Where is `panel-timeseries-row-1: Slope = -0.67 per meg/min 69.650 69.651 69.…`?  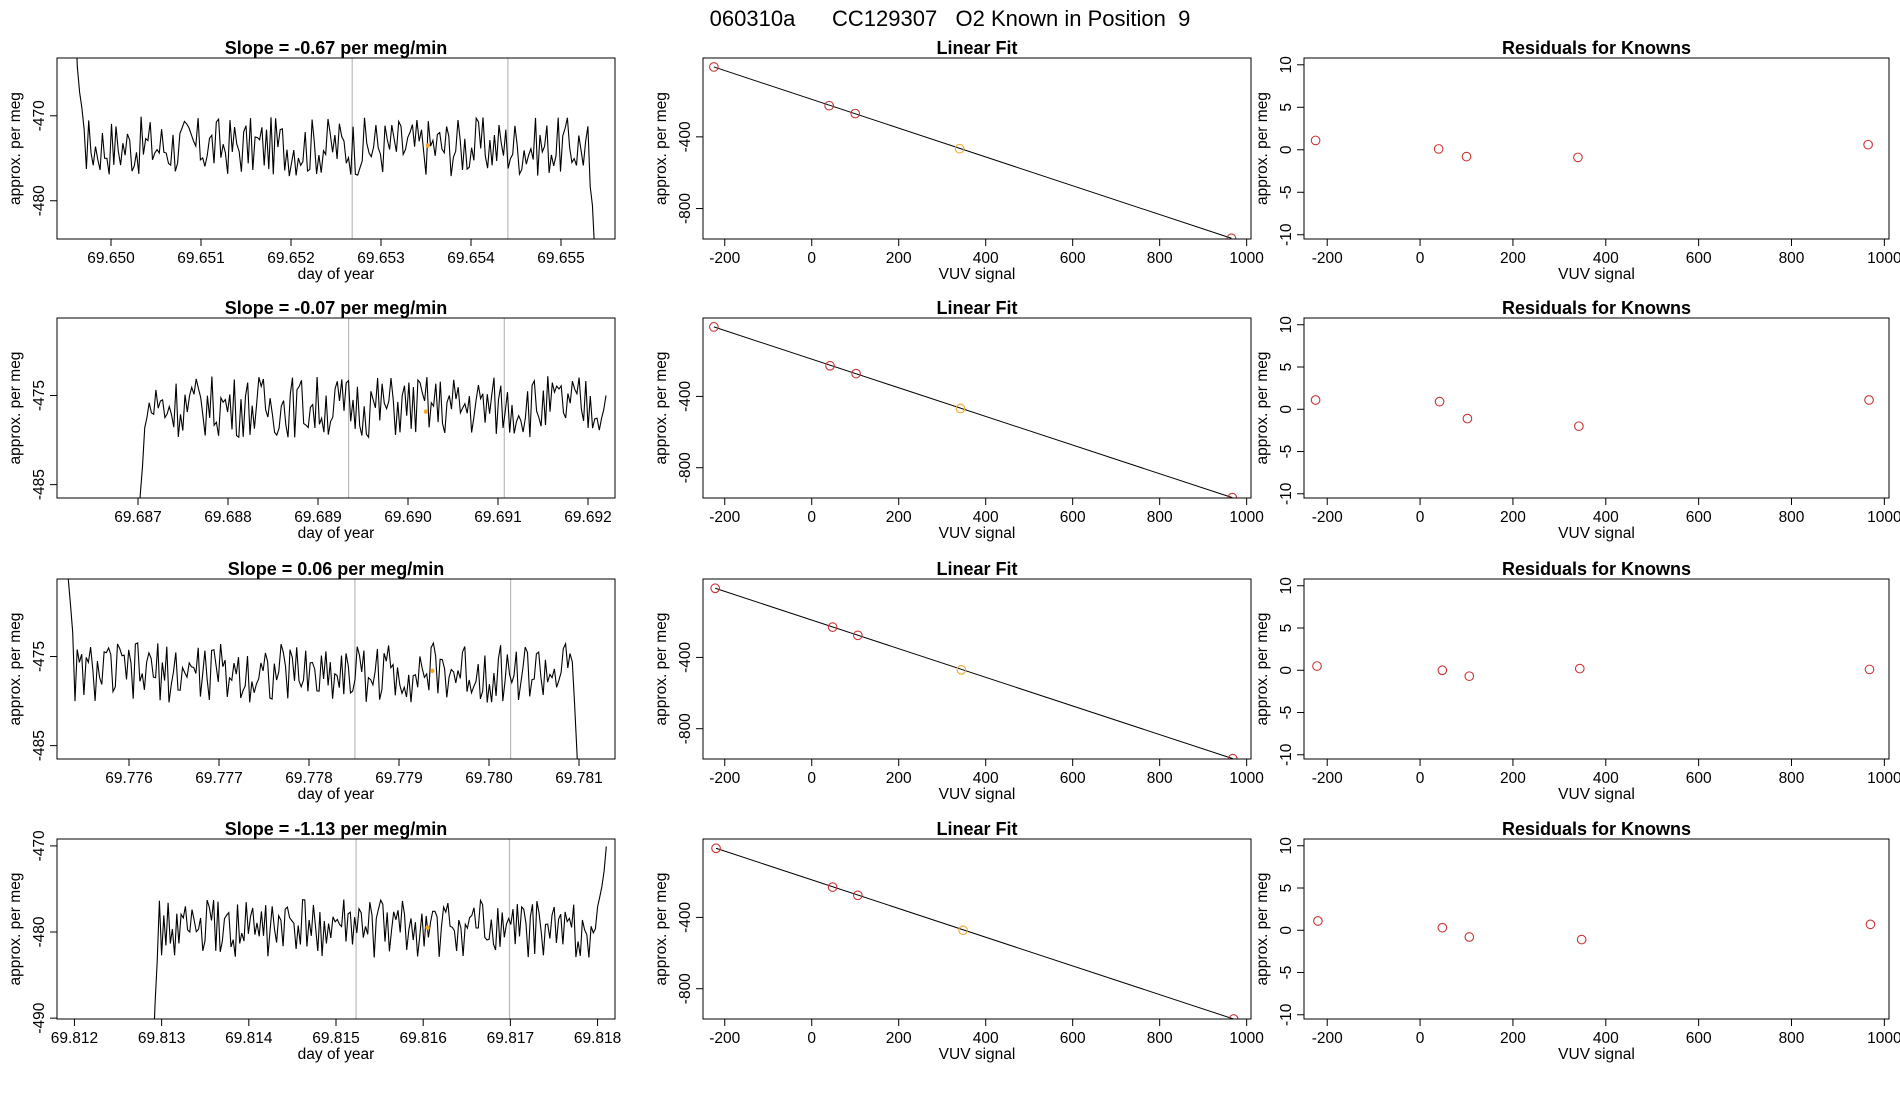
panel-timeseries-row-1: Slope = -0.67 per meg/min 69.650 69.651 69.… is located at coordinates (311, 160).